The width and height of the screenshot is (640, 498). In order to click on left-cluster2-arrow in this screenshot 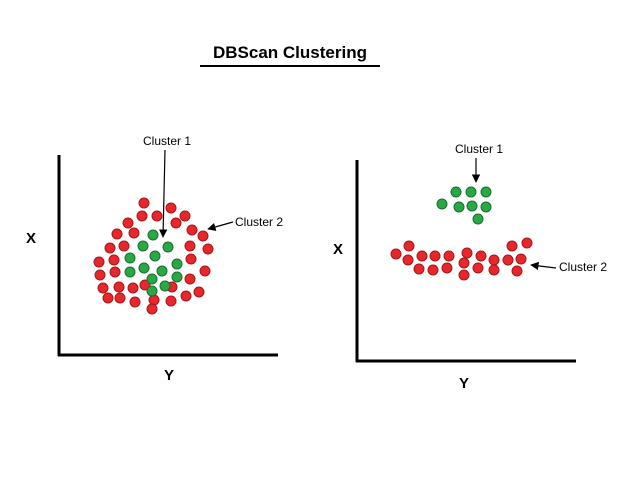, I will do `click(220, 226)`.